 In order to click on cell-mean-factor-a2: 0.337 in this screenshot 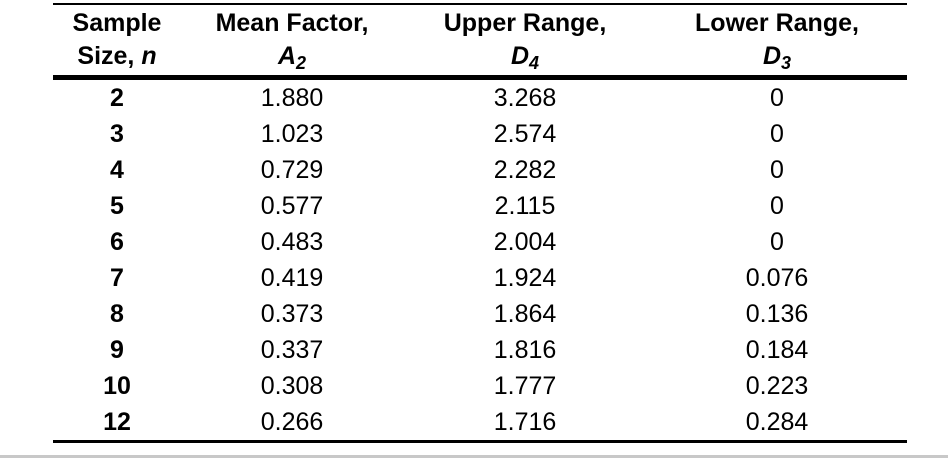, I will do `click(292, 349)`.